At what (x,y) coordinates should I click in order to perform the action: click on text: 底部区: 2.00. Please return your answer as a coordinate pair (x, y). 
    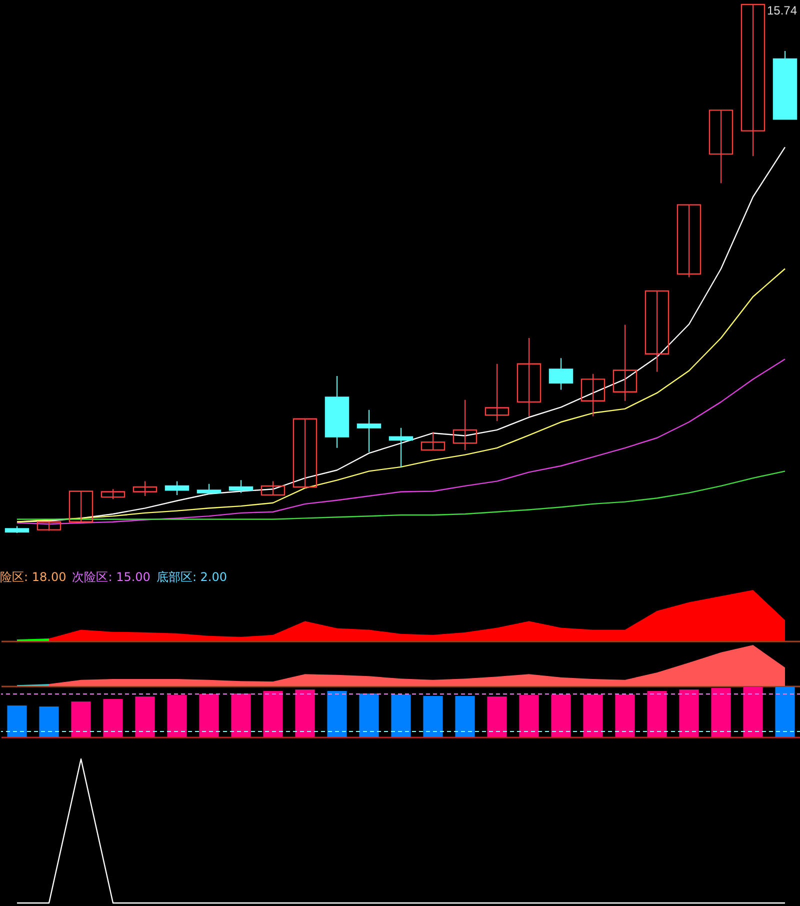
    Looking at the image, I should click on (192, 577).